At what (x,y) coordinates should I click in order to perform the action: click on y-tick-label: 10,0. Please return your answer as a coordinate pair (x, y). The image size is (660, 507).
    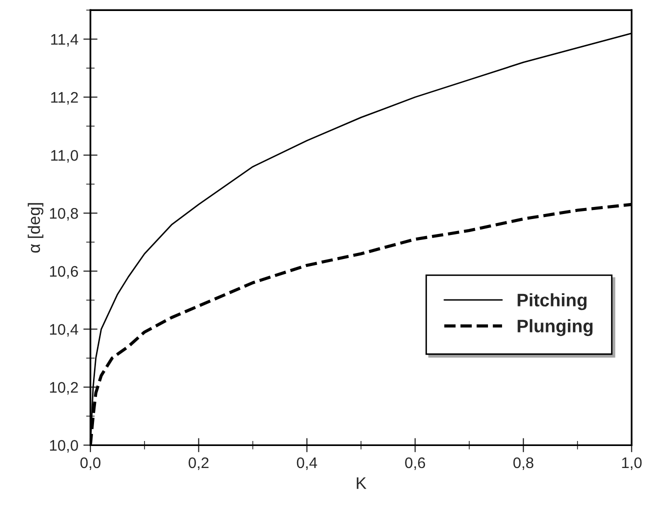
    Looking at the image, I should click on (64, 446).